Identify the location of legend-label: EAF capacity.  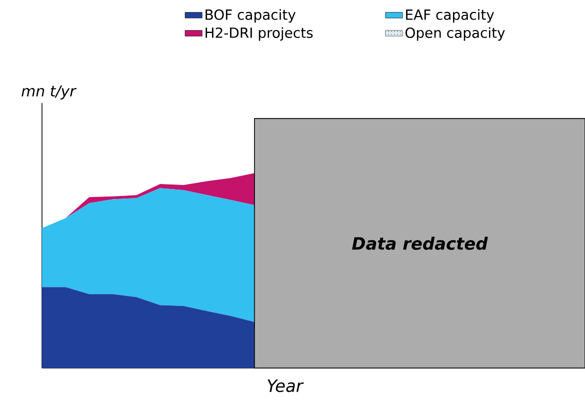
(450, 16).